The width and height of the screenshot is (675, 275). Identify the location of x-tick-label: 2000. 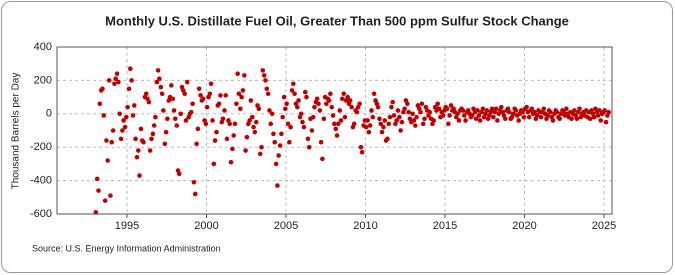
(206, 226).